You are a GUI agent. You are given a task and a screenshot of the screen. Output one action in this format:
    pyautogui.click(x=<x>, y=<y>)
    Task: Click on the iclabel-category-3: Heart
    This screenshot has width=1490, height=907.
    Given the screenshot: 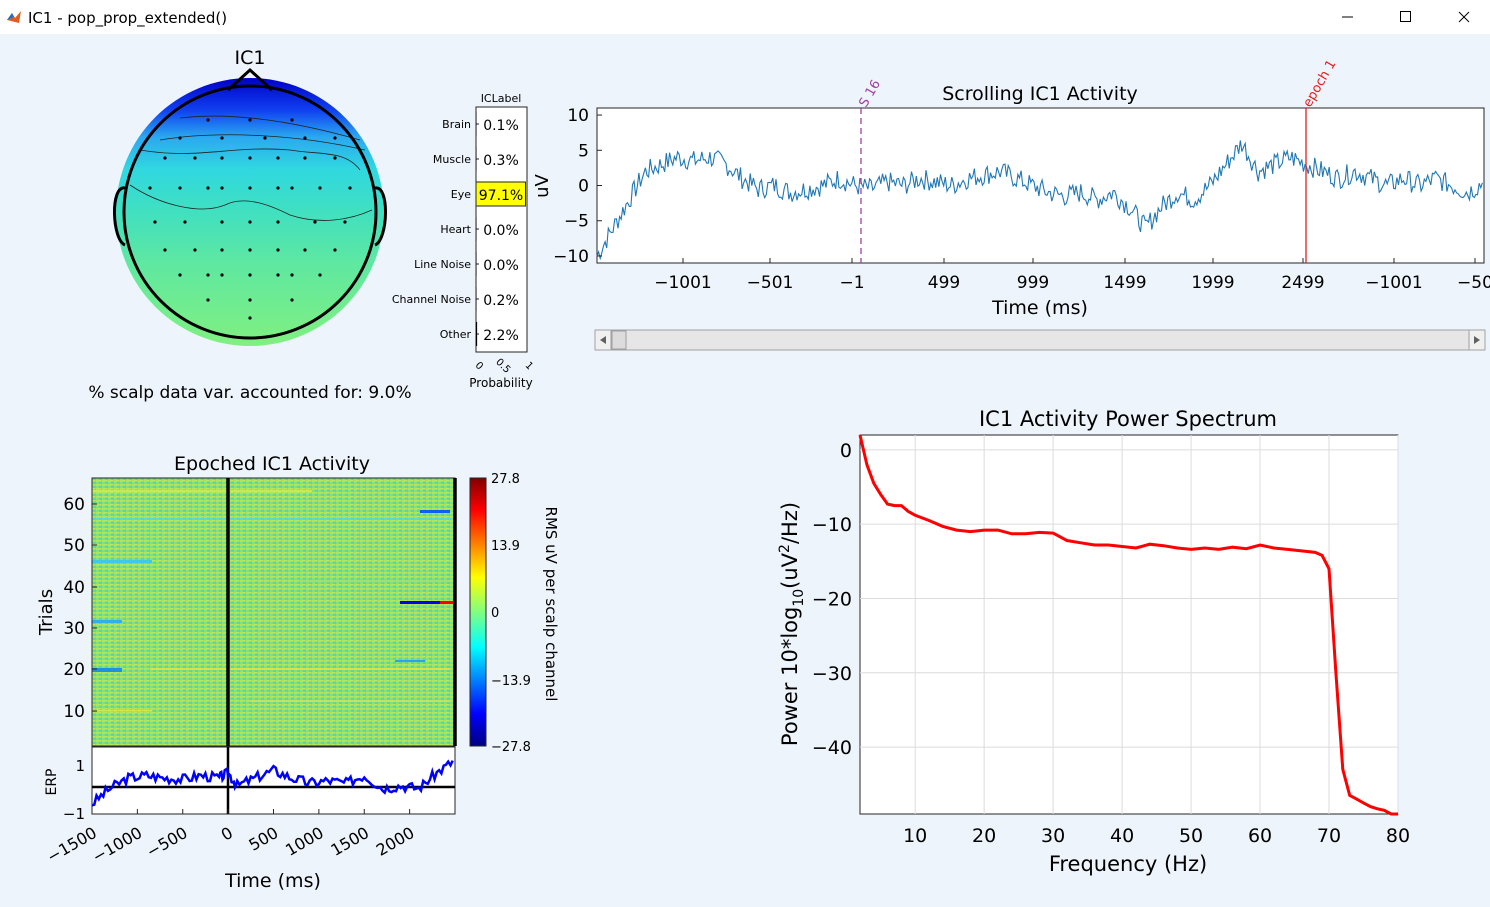 What is the action you would take?
    pyautogui.click(x=455, y=229)
    